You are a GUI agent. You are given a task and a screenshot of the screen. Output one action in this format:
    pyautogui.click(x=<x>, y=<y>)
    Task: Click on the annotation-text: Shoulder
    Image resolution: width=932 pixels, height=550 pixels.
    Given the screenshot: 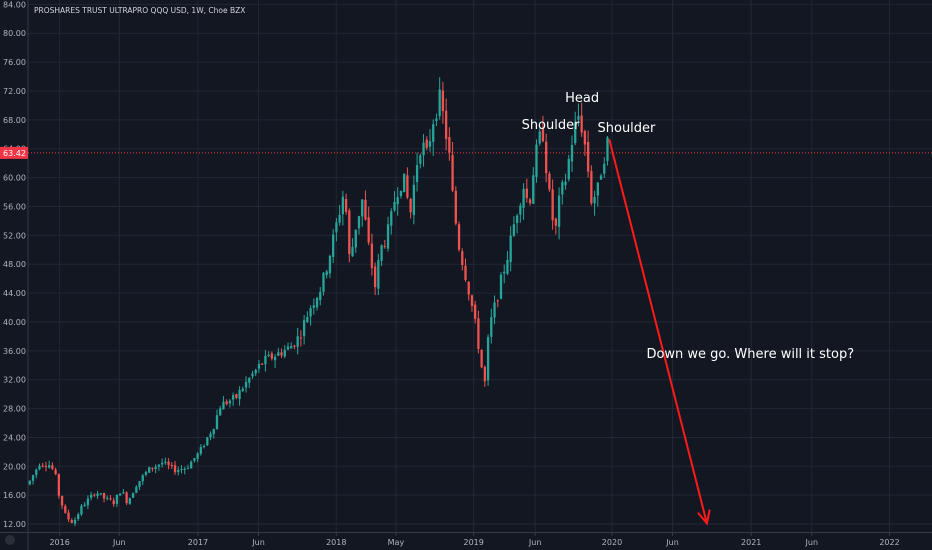 What is the action you would take?
    pyautogui.click(x=627, y=128)
    